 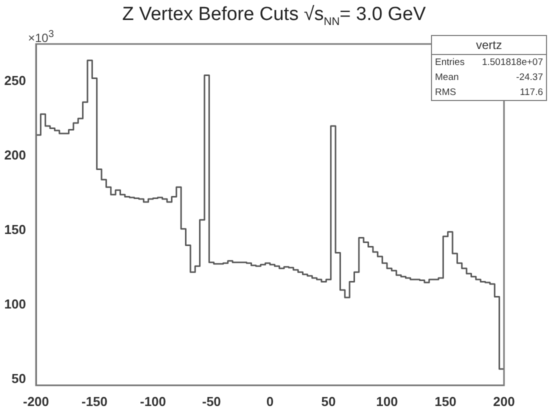 What do you see at coordinates (504, 401) in the screenshot?
I see `x-tick-label: 200` at bounding box center [504, 401].